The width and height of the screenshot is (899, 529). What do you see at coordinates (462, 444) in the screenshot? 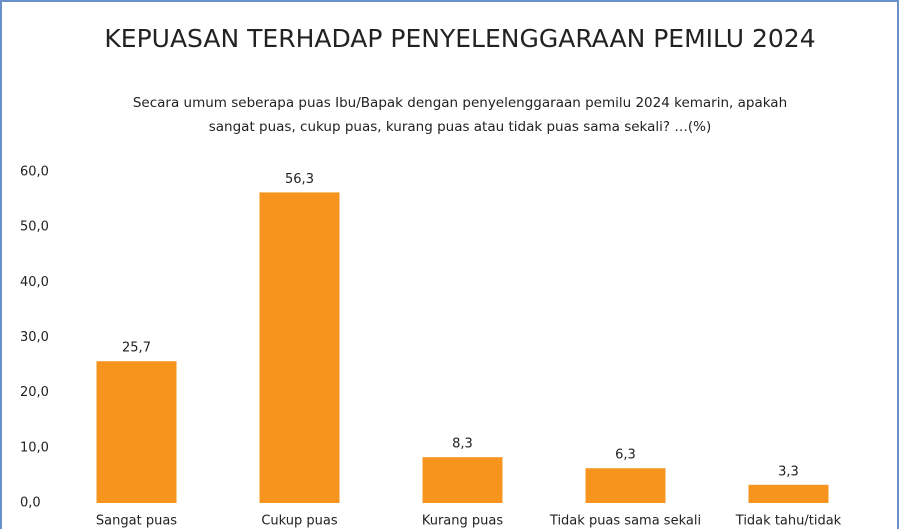
I see `data-label: 8,3` at bounding box center [462, 444].